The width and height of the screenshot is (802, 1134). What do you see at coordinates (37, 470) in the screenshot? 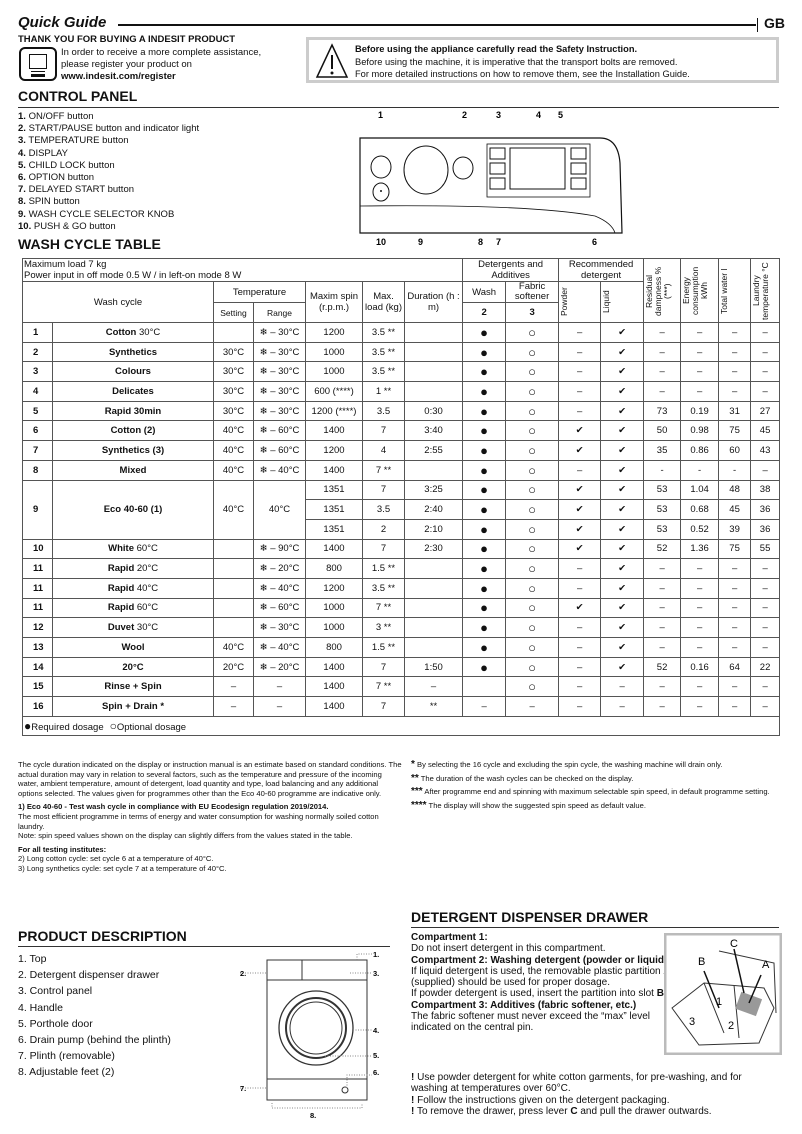
I see `cycle-number: 8` at bounding box center [37, 470].